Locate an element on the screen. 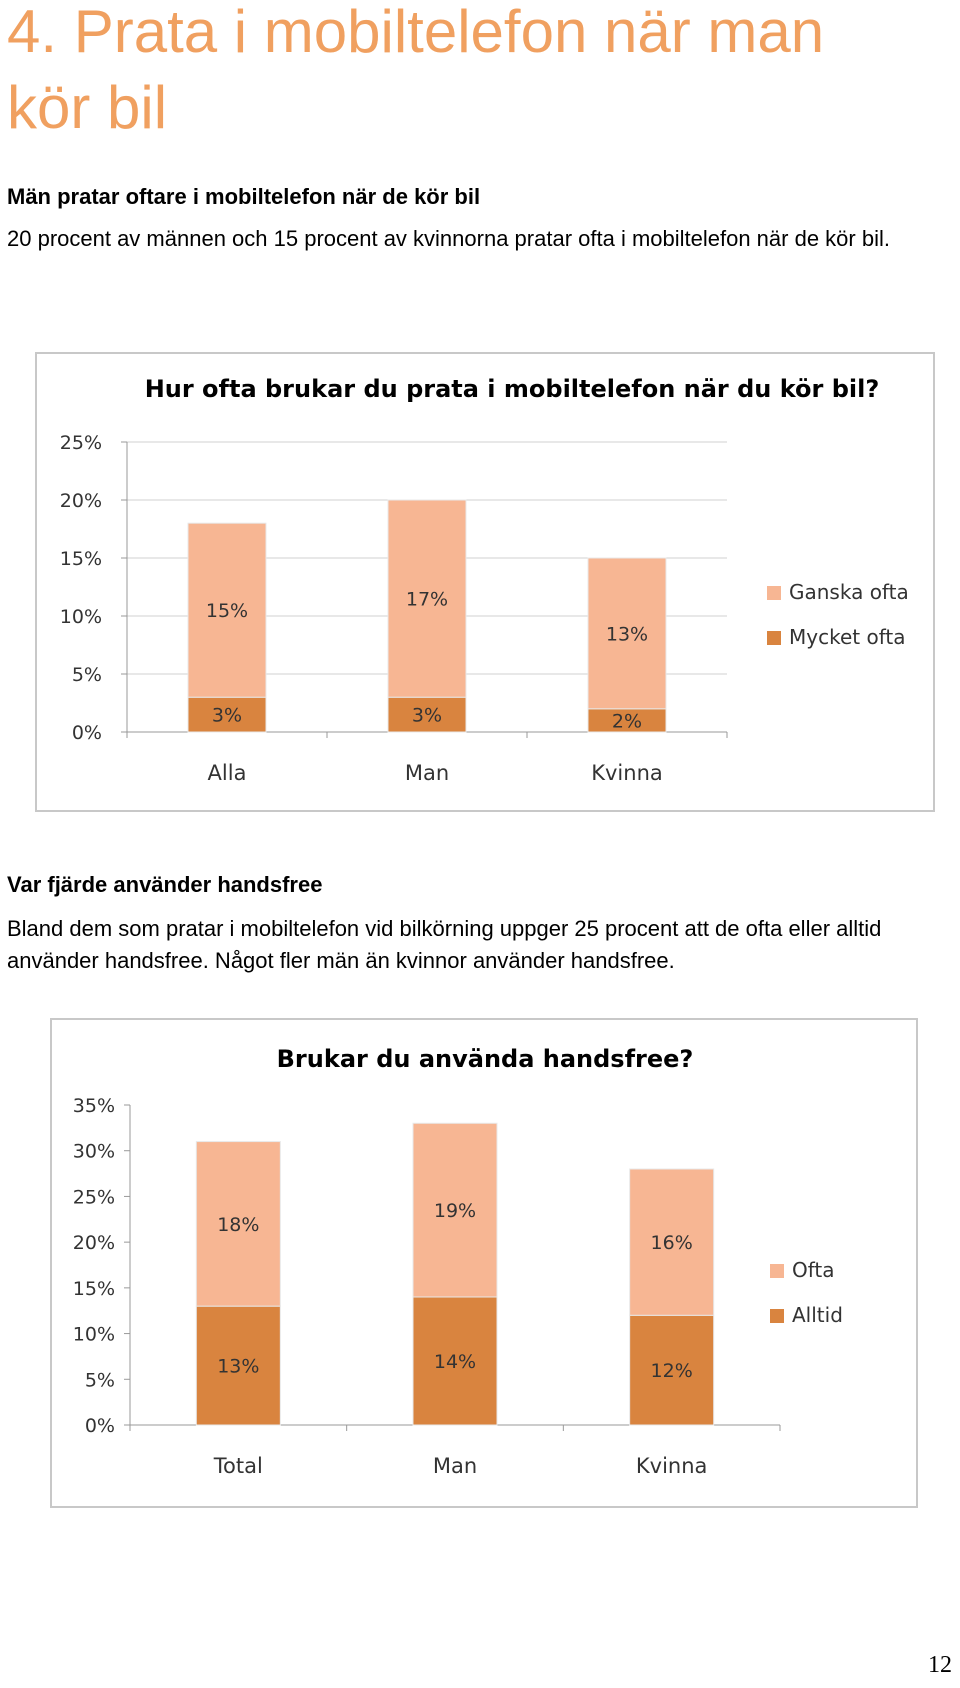  chart2-data-label: 16% is located at coordinates (672, 1243).